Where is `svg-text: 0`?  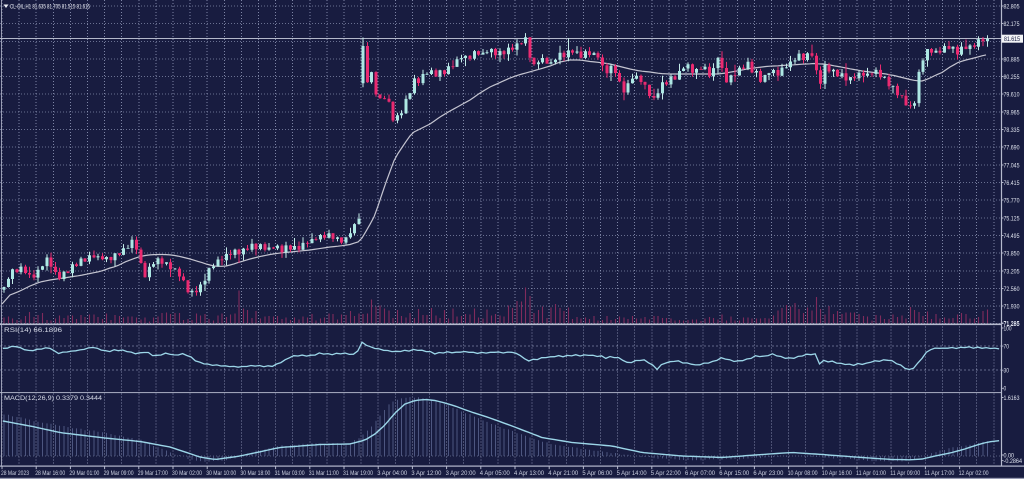
svg-text: 0 is located at coordinates (1005, 389).